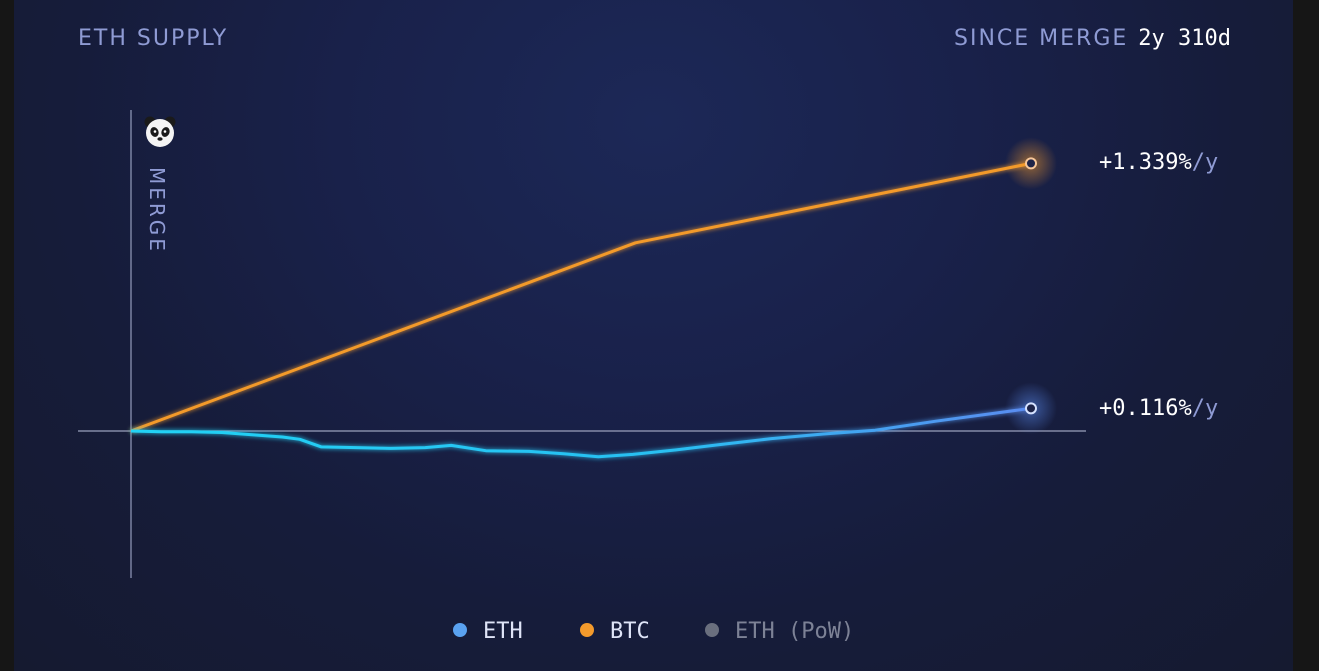  Describe the element at coordinates (1306, 335) in the screenshot. I see `right-frame` at that location.